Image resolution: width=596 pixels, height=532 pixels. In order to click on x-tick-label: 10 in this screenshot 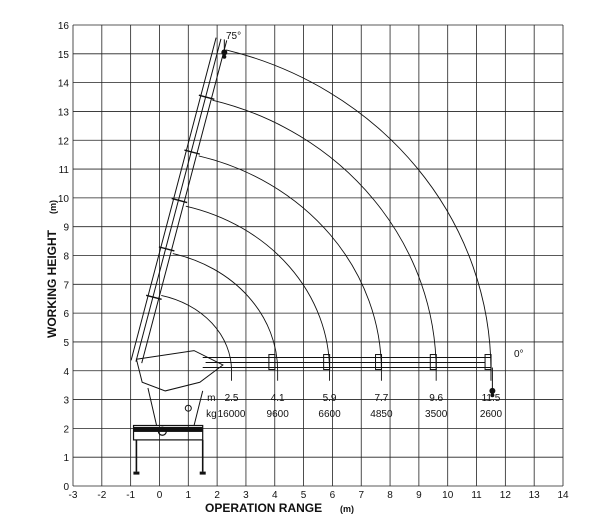, I will do `click(448, 495)`.